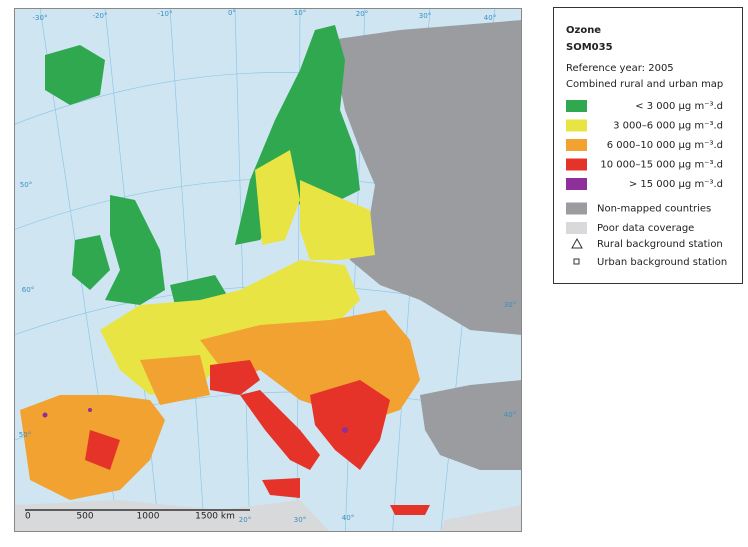  Describe the element at coordinates (660, 244) in the screenshot. I see `station-label: Rural background station` at that location.